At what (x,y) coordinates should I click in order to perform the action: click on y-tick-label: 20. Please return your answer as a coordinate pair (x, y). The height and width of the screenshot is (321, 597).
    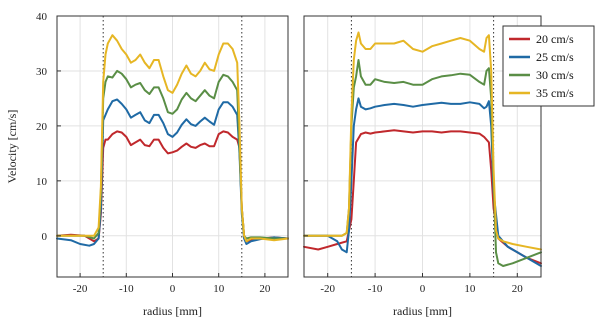
    Looking at the image, I should click on (42, 127).